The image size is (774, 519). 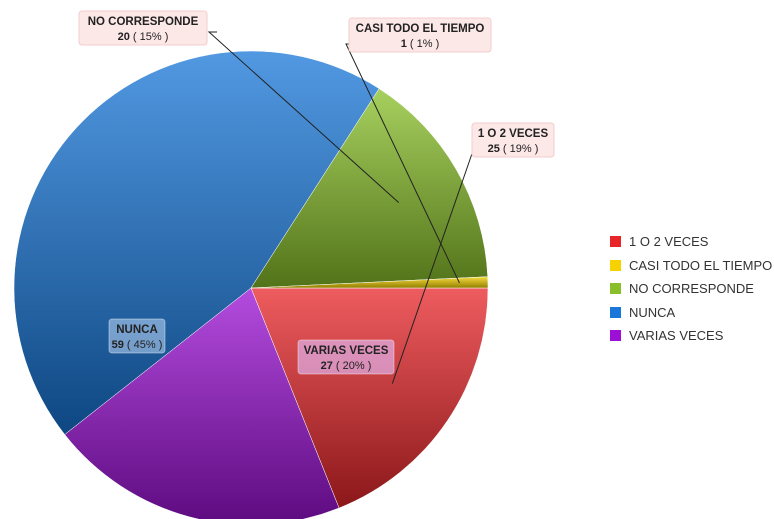 I want to click on data-label-value: 25 ( 19% ), so click(x=513, y=149).